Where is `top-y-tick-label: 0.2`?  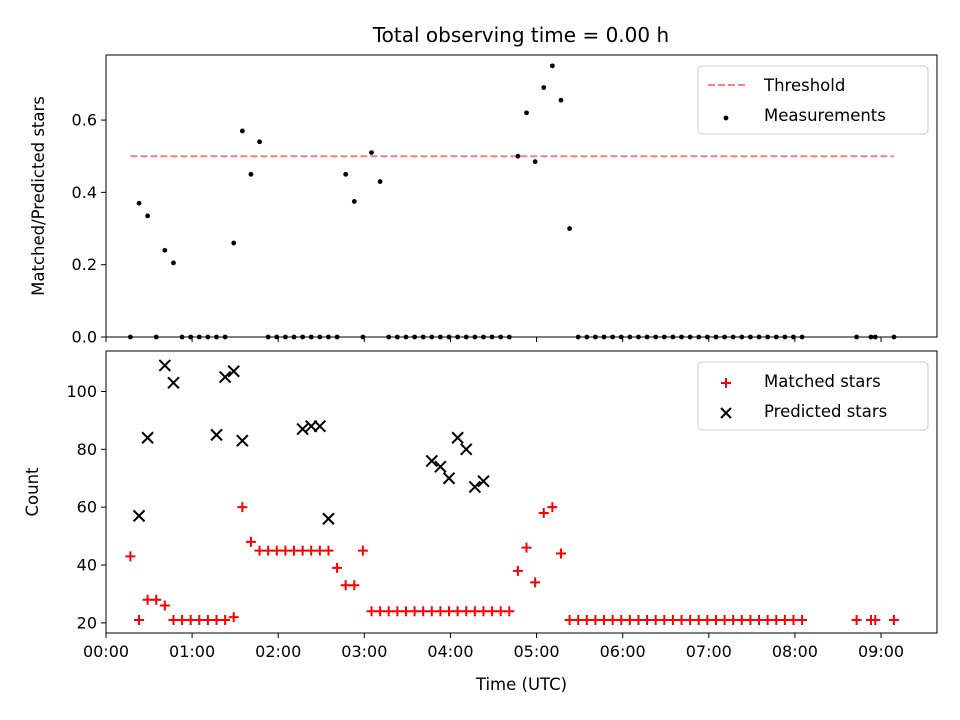
top-y-tick-label: 0.2 is located at coordinates (84, 264).